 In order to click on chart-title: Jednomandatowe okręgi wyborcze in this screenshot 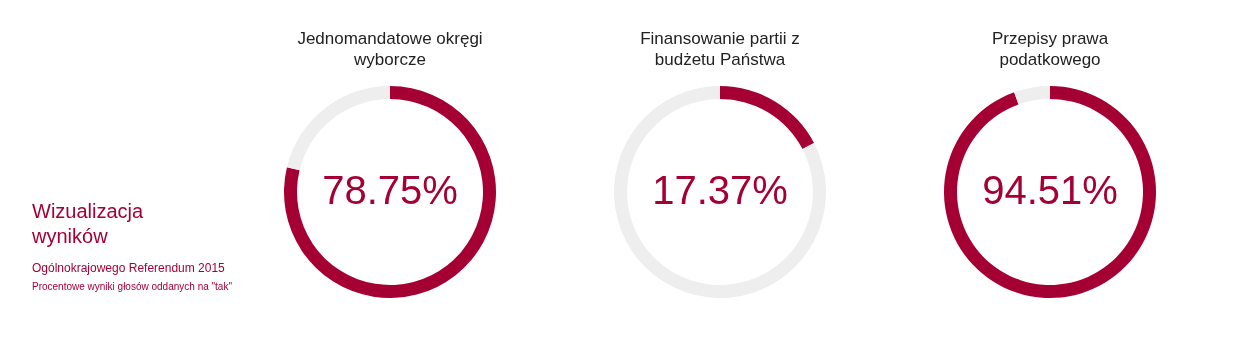, I will do `click(390, 49)`.